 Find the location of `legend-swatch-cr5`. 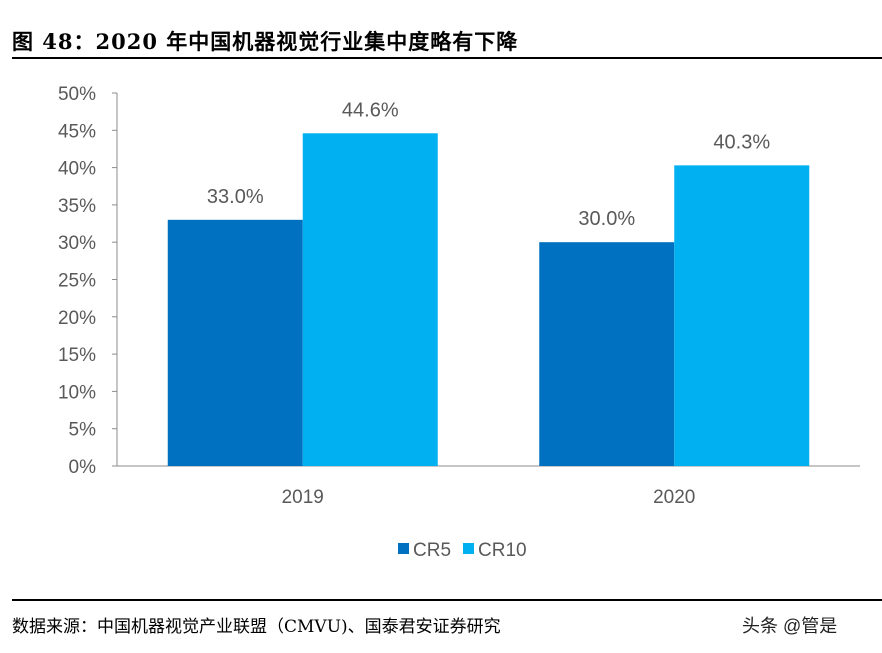

legend-swatch-cr5 is located at coordinates (403, 548).